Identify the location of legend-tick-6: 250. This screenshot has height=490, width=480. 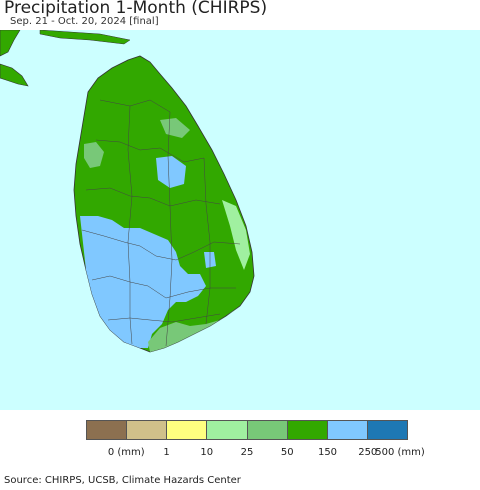
(368, 452).